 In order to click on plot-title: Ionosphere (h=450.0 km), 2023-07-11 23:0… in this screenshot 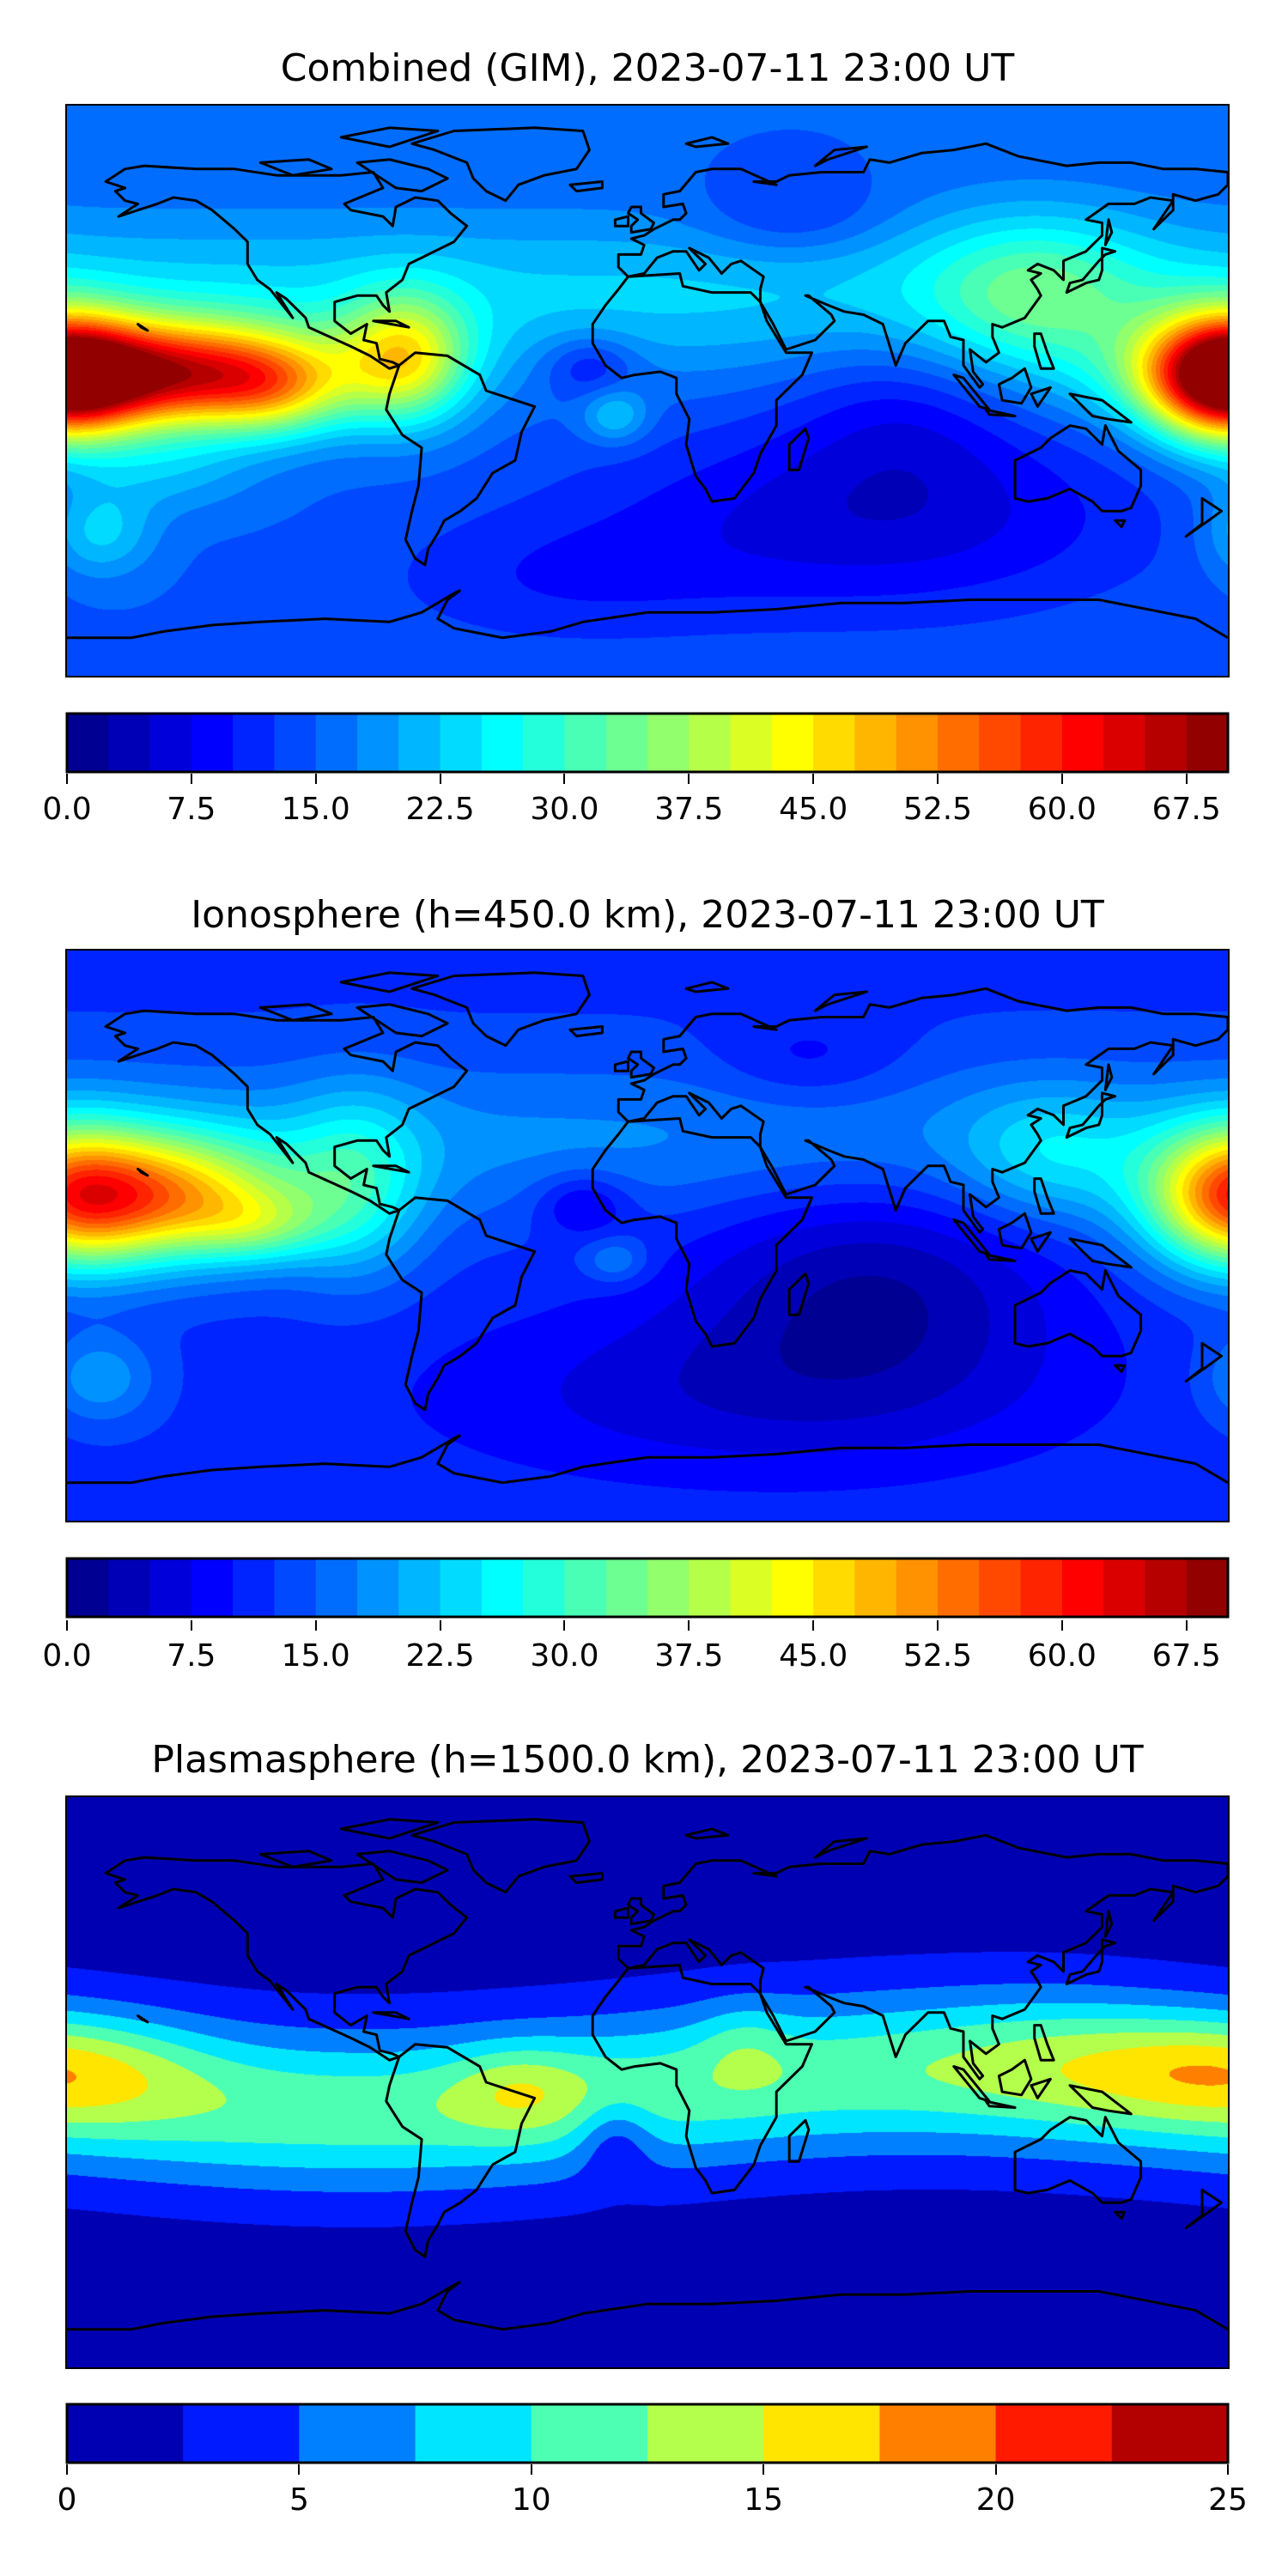, I will do `click(647, 915)`.